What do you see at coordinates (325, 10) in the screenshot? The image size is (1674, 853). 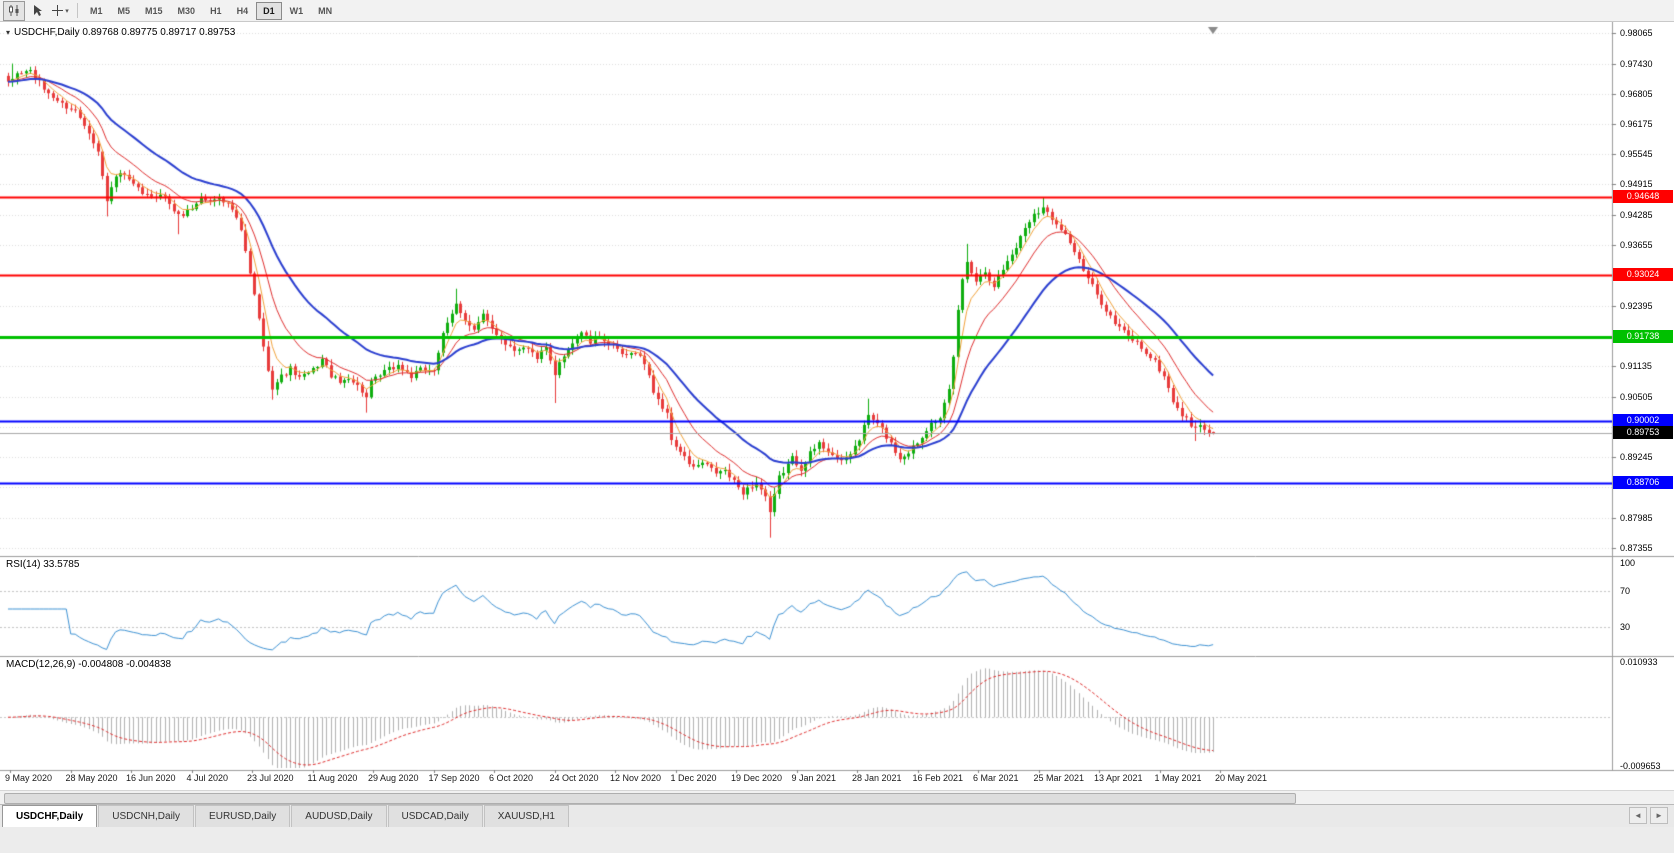 I see `timeframe-button-mn: MN` at bounding box center [325, 10].